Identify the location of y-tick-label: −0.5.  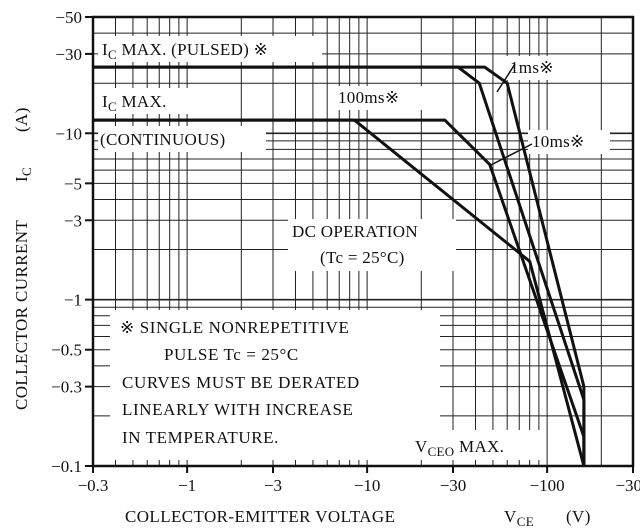
(66, 350).